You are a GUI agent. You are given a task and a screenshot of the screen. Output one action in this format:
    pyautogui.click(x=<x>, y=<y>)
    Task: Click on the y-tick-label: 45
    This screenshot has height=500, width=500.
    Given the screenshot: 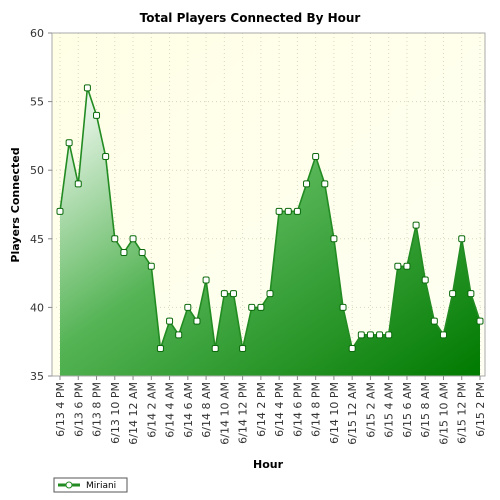 What is the action you would take?
    pyautogui.click(x=37, y=239)
    